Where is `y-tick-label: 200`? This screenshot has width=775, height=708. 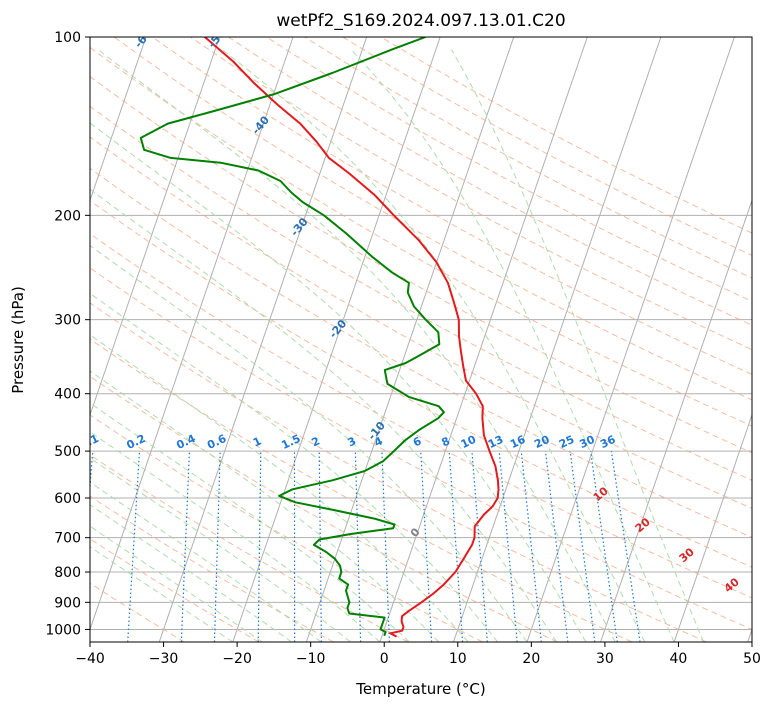 y-tick-label: 200 is located at coordinates (67, 216).